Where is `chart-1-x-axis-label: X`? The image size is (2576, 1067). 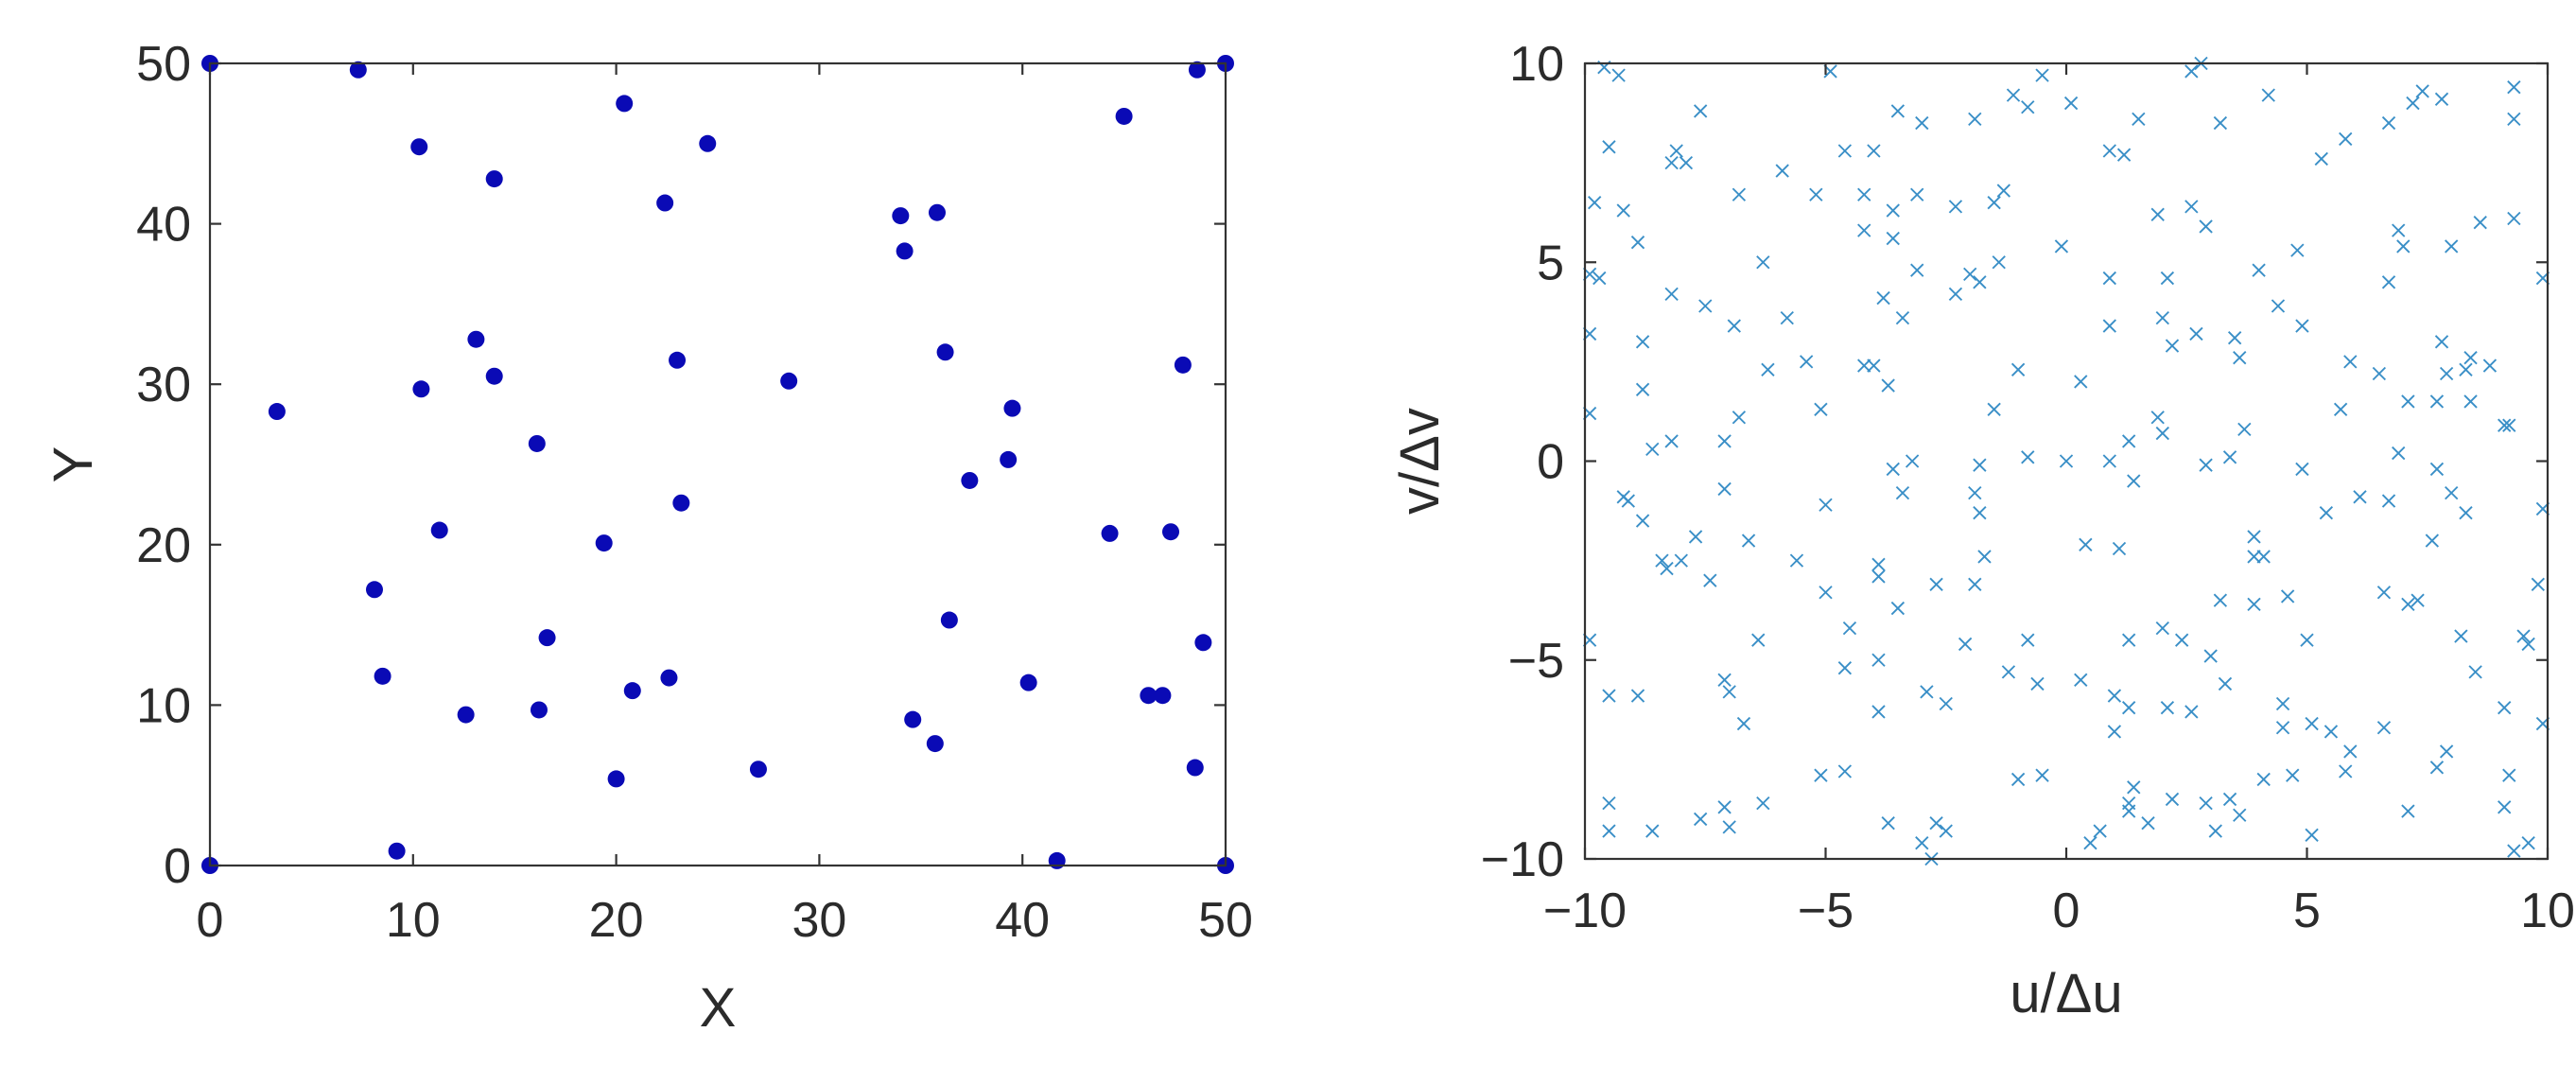 chart-1-x-axis-label: X is located at coordinates (718, 1008).